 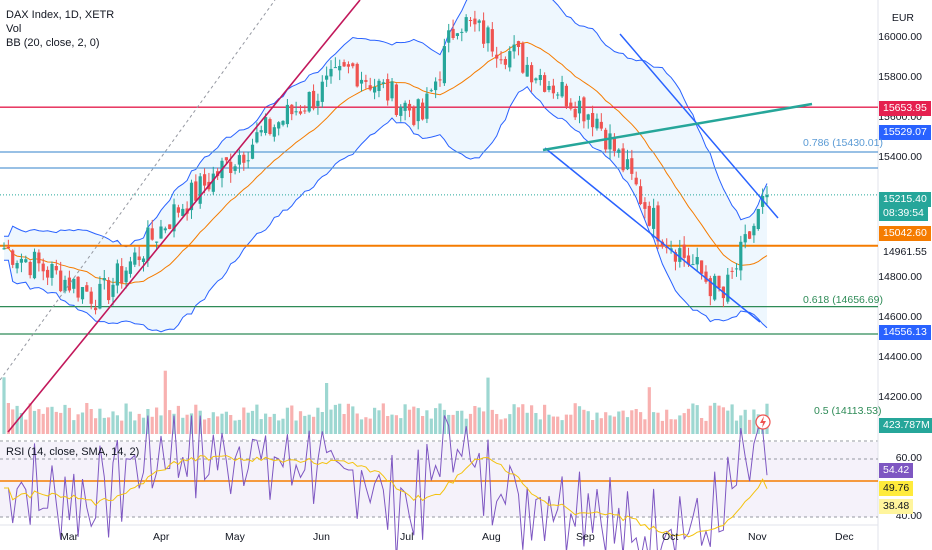 I want to click on channel-upper, so click(x=699, y=126).